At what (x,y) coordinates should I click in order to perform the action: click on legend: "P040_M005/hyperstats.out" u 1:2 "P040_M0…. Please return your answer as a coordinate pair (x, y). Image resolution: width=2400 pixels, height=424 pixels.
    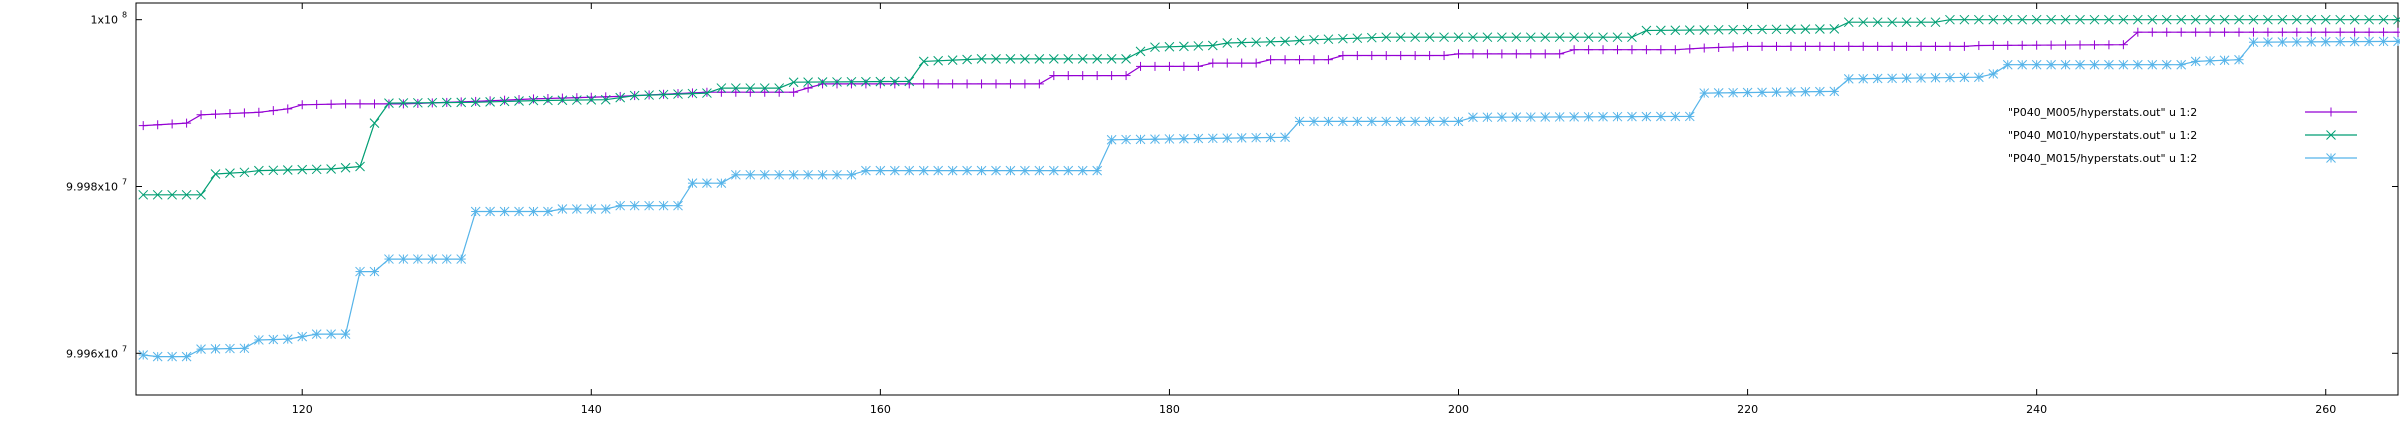
    Looking at the image, I should click on (2182, 135).